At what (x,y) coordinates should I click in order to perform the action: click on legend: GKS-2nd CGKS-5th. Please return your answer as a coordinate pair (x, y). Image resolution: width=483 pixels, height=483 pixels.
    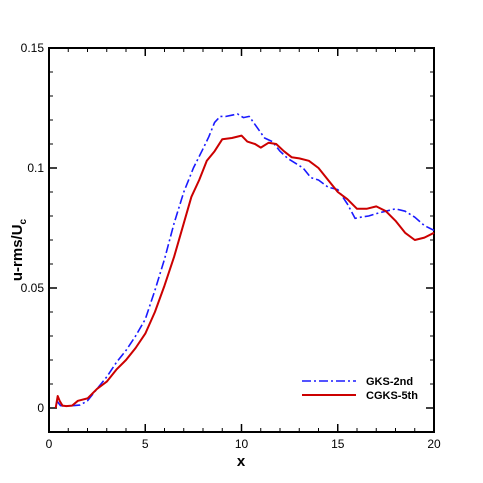
    Looking at the image, I should click on (360, 389).